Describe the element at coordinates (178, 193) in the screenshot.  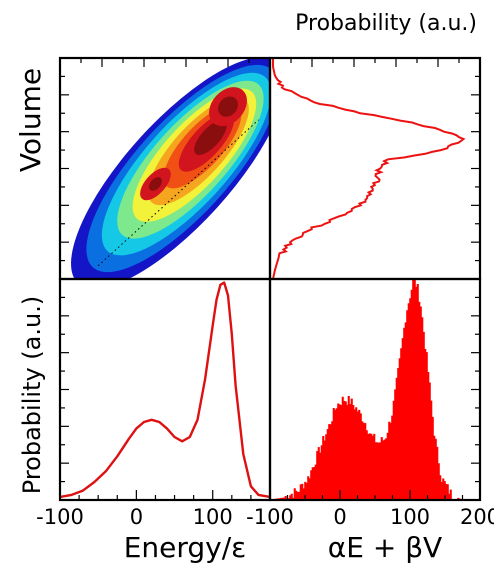
I see `dotted-fit-line` at that location.